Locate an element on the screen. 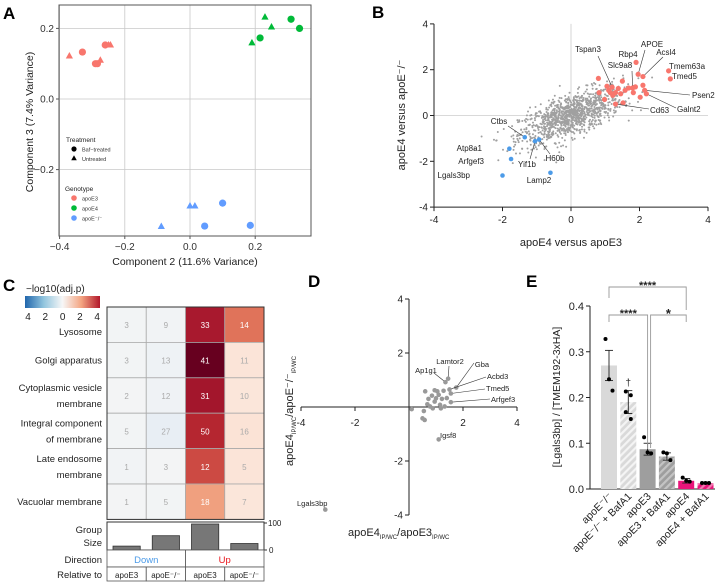  heatmap-cell-count: 13 is located at coordinates (165, 361).